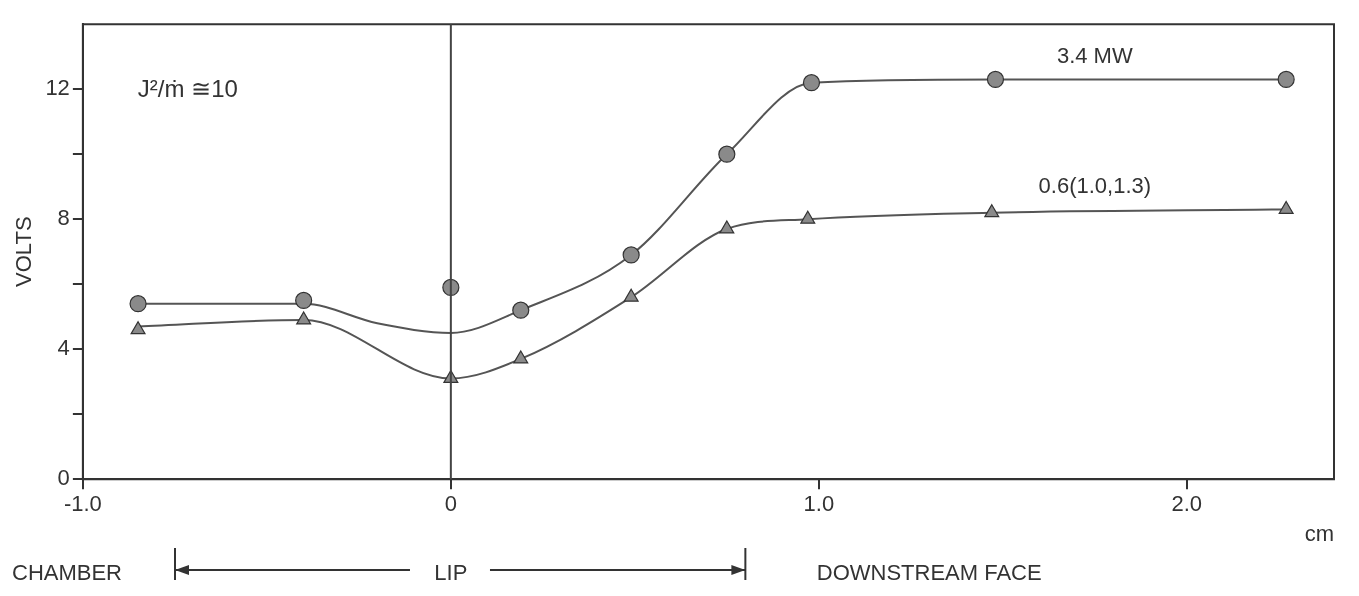 The image size is (1359, 596). What do you see at coordinates (24, 251) in the screenshot?
I see `y-axis-title: VOLTS` at bounding box center [24, 251].